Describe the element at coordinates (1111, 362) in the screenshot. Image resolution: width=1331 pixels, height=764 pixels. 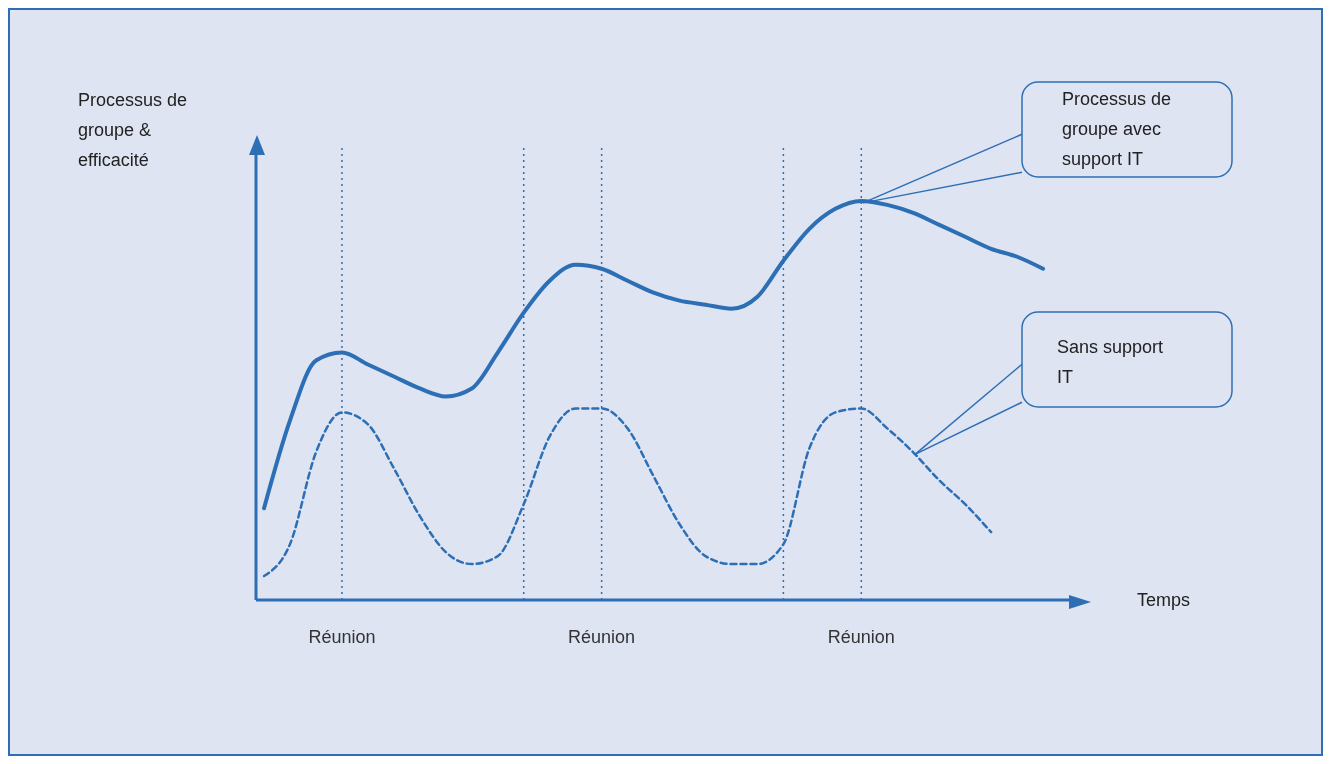
I see `text: Sans support IT` at that location.